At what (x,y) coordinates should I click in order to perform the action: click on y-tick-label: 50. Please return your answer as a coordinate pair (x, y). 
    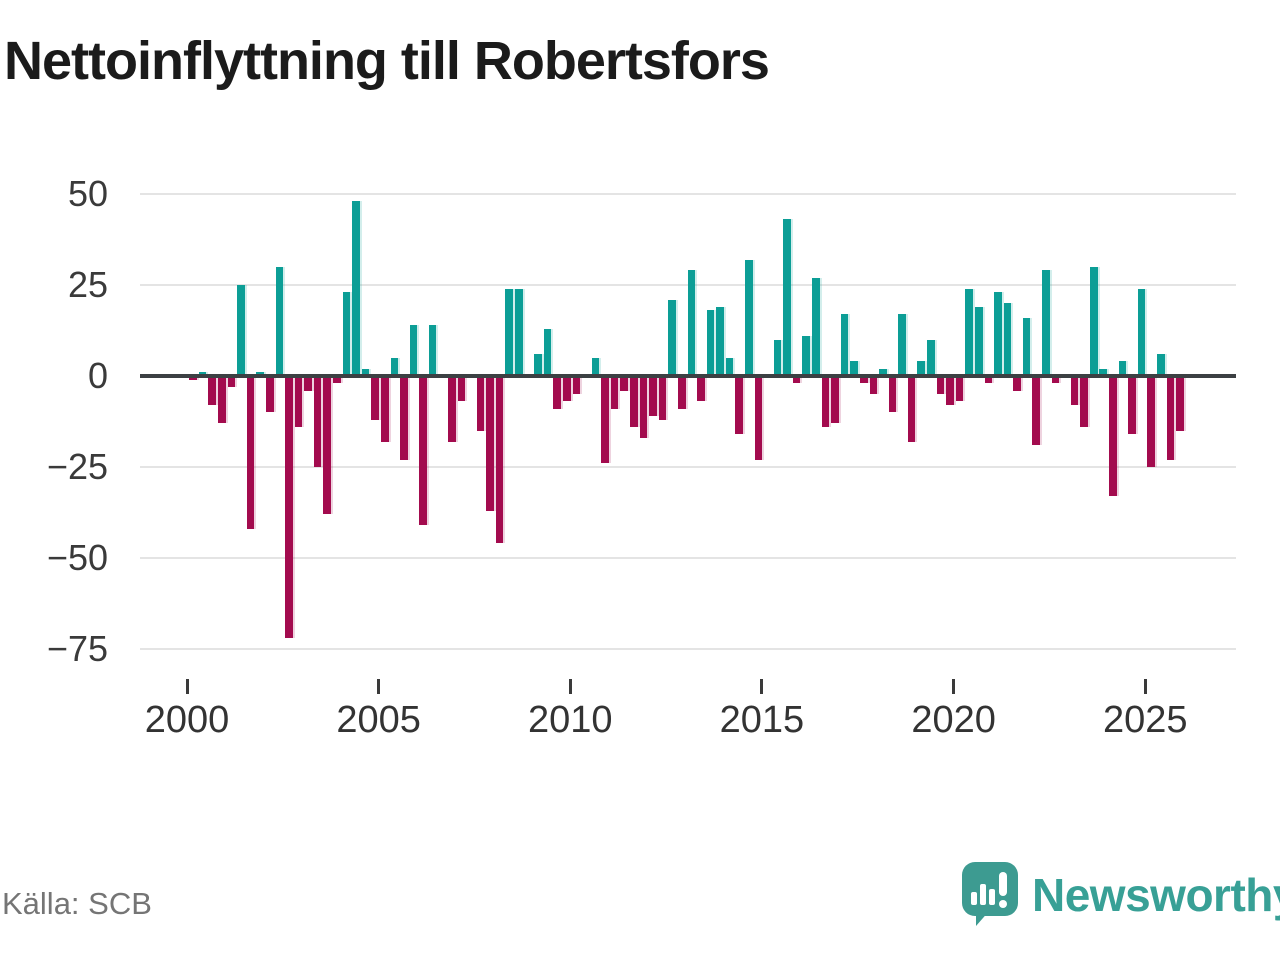
    Looking at the image, I should click on (87, 193).